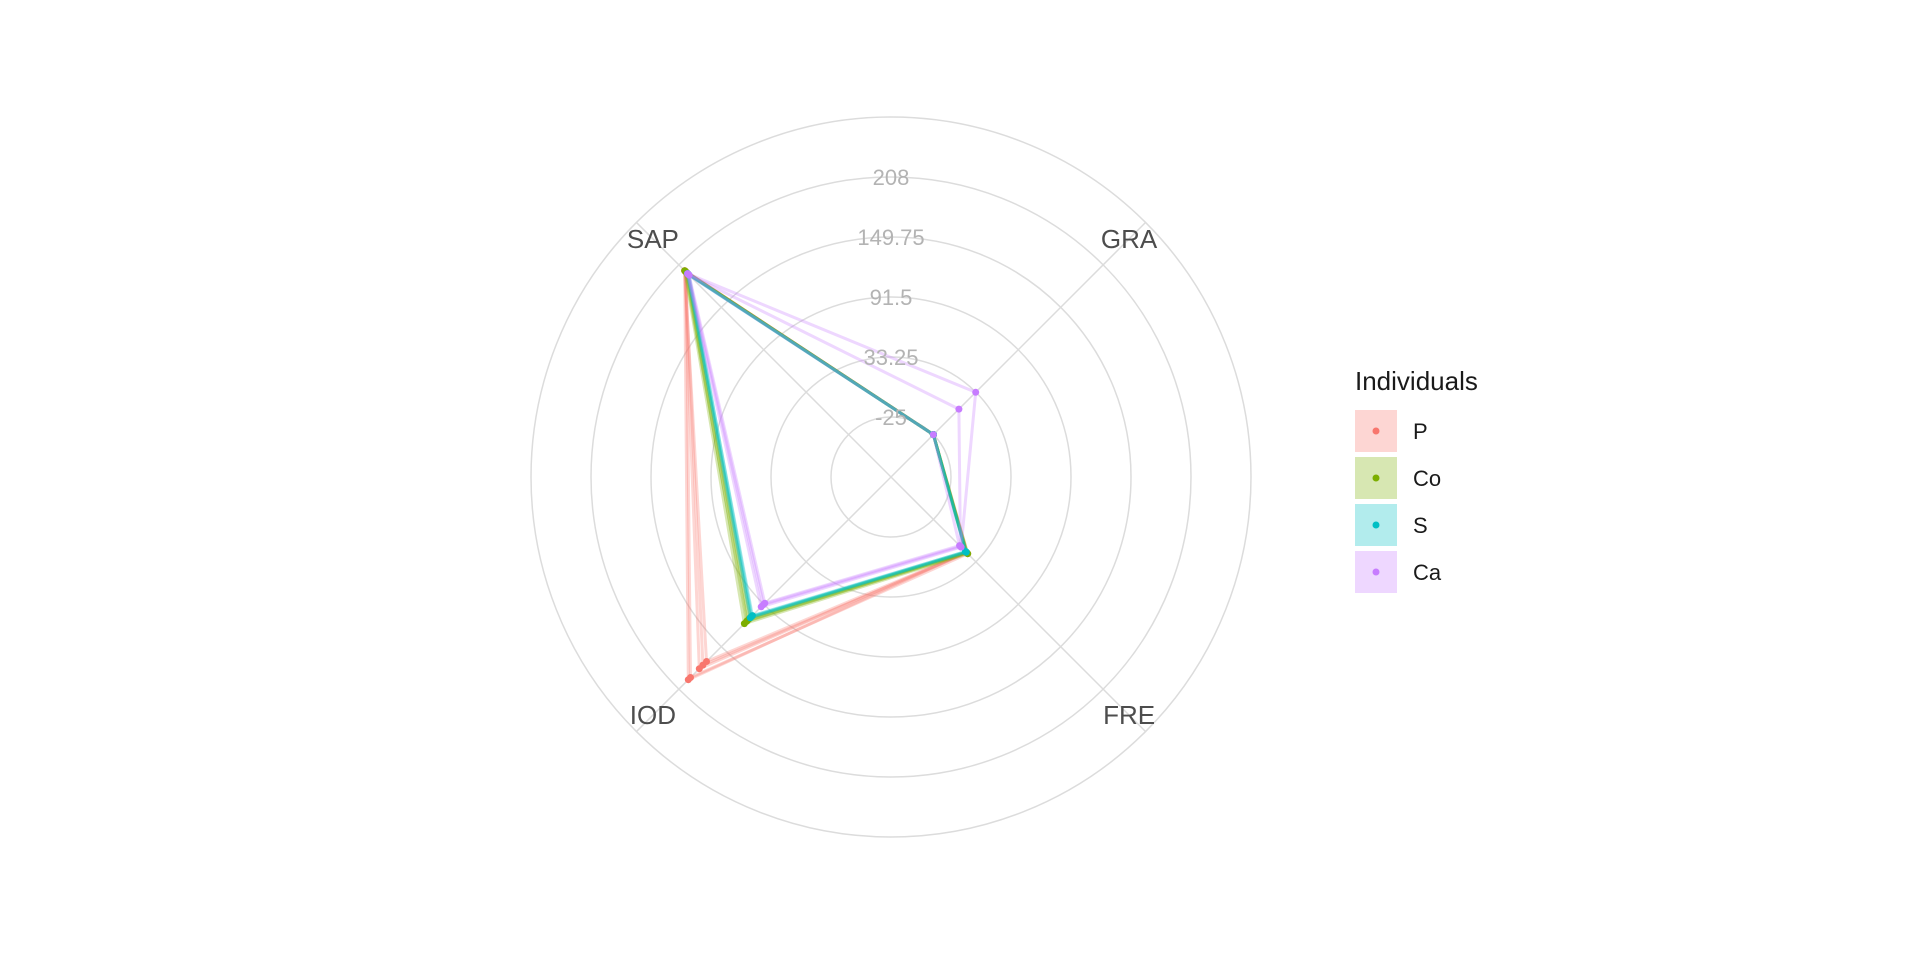  What do you see at coordinates (653, 239) in the screenshot?
I see `axis-label-sap: SAP` at bounding box center [653, 239].